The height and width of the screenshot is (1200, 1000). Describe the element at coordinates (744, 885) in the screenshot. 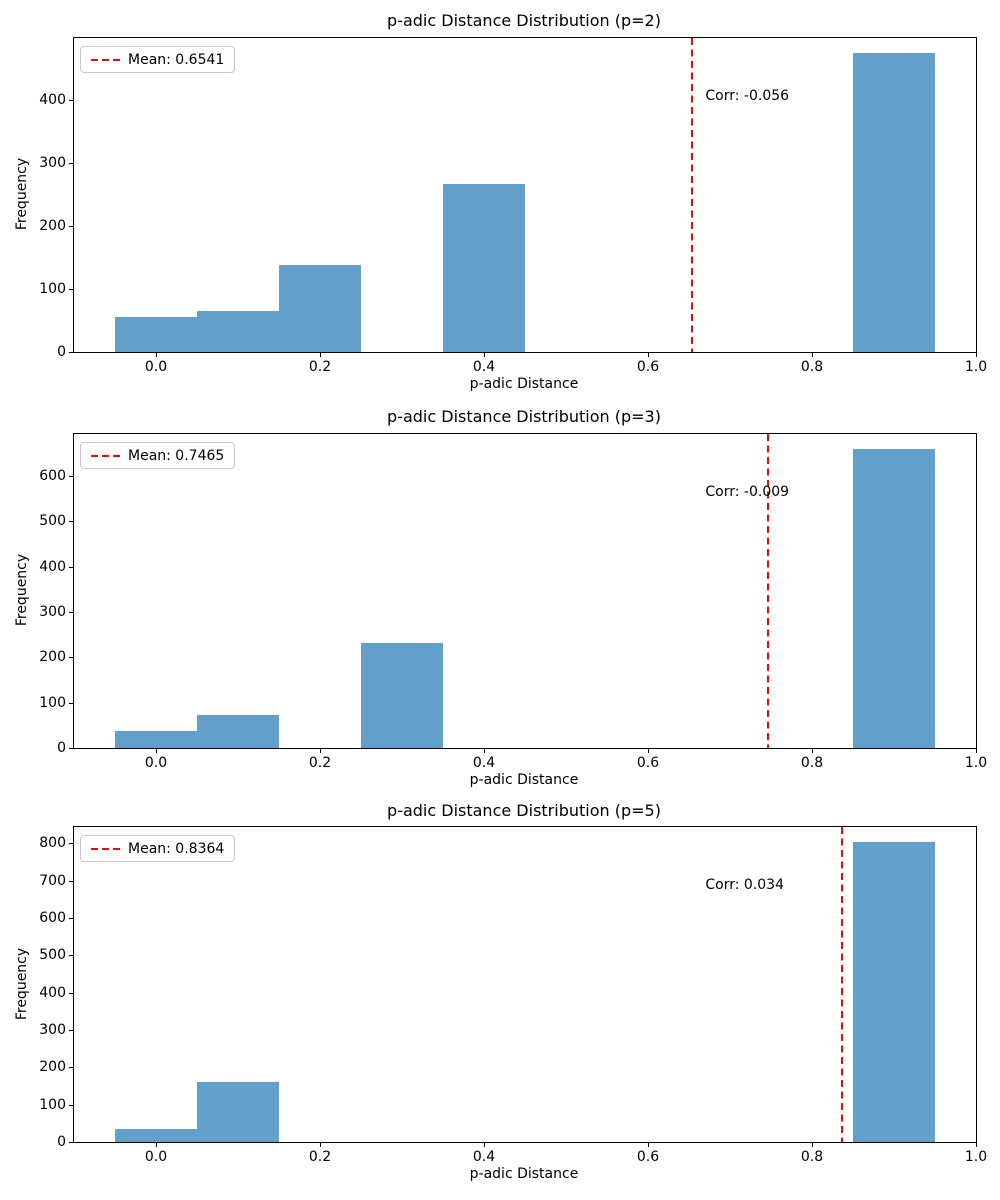

I see `corr-annotation: Corr: 0.034` at that location.